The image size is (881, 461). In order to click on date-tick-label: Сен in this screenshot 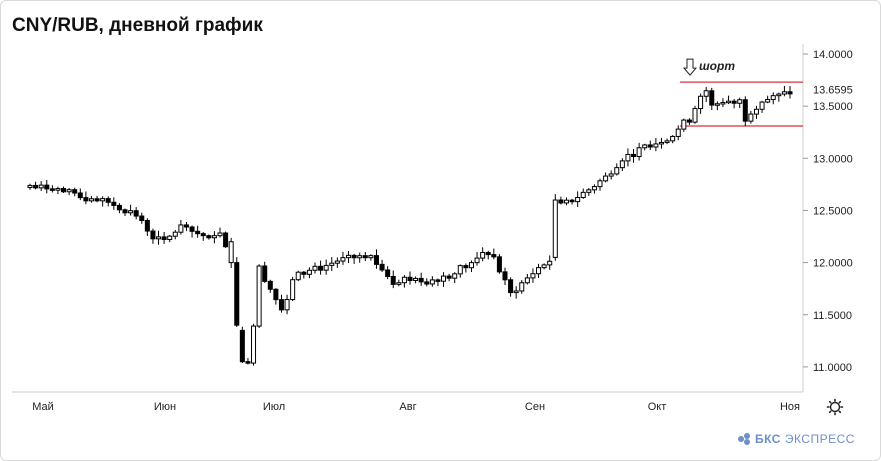, I will do `click(535, 407)`.